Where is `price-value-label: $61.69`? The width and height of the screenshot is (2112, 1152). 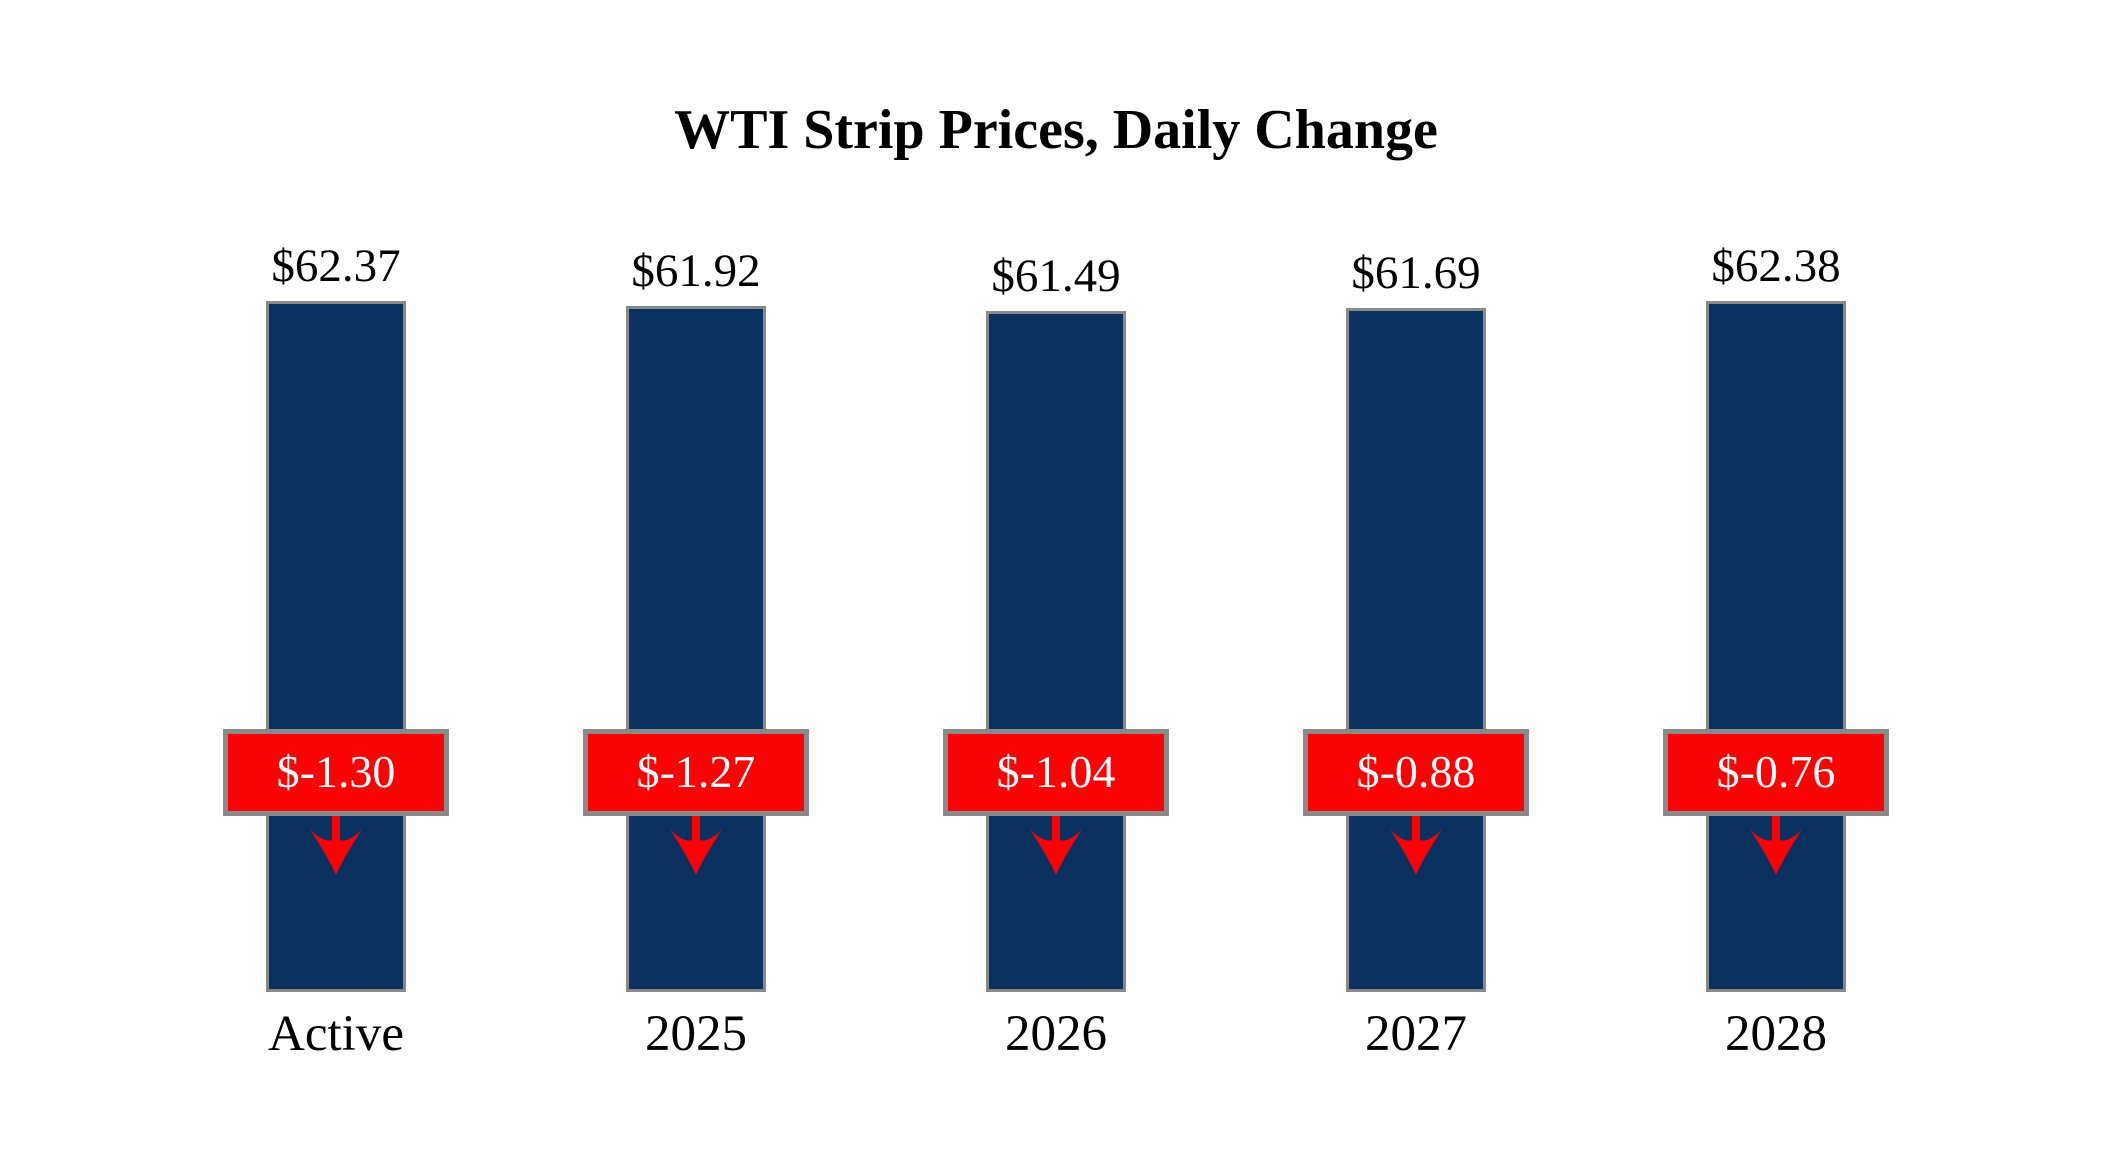
price-value-label: $61.69 is located at coordinates (1416, 273).